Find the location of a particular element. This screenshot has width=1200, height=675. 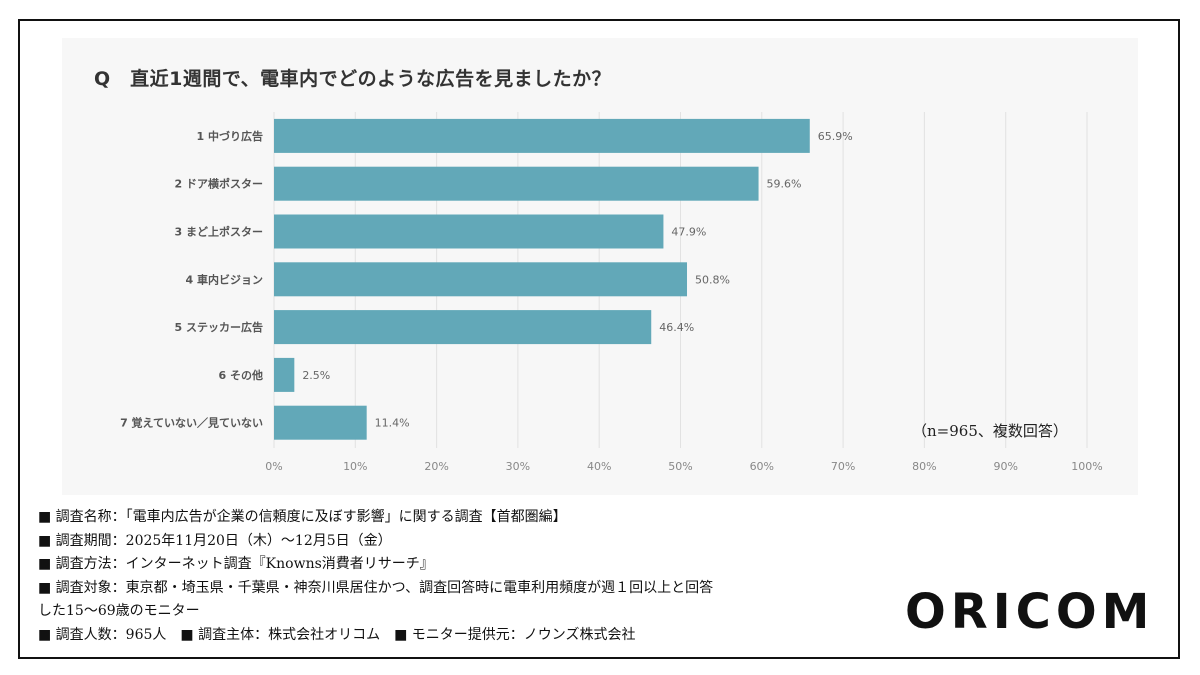

data-label: 11.4% is located at coordinates (392, 423).